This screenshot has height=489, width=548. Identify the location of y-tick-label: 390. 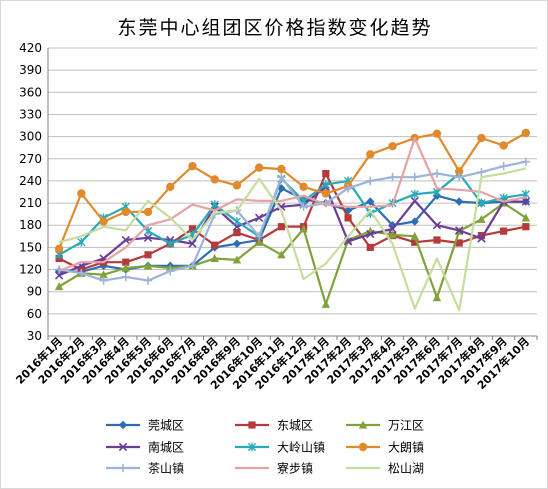
(30, 70).